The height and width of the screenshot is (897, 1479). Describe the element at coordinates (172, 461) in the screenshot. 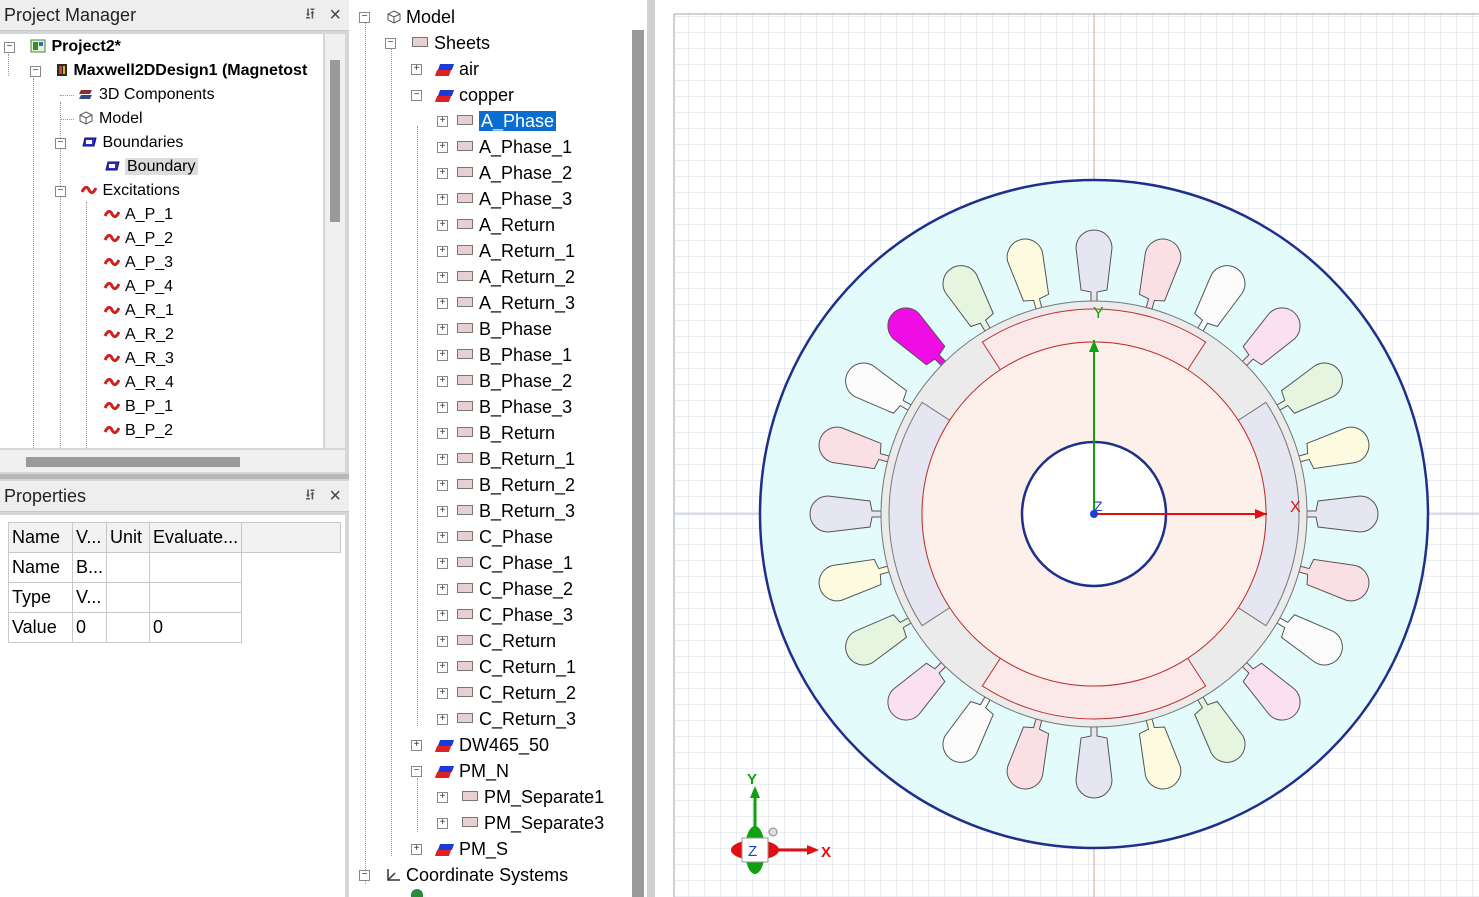

I see `project-tree-hscroll` at that location.